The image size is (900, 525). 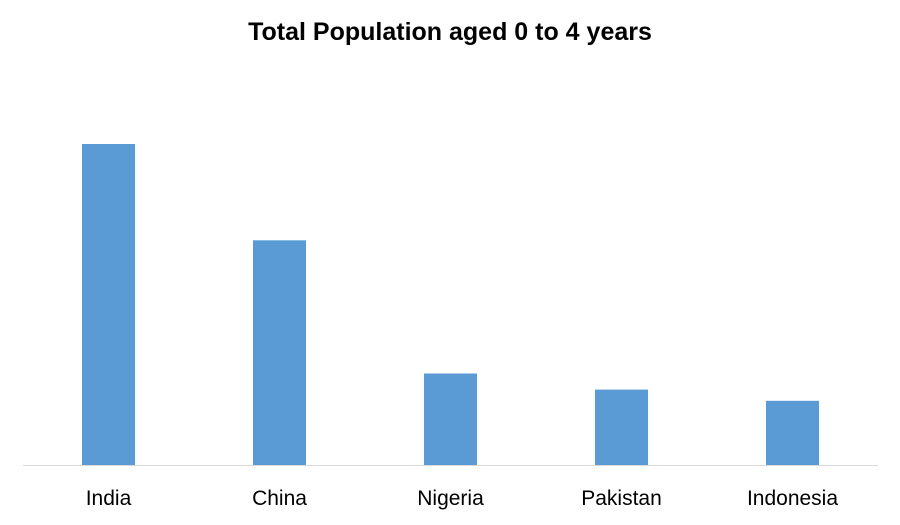 I want to click on x-tick-label-india: India, so click(x=109, y=498).